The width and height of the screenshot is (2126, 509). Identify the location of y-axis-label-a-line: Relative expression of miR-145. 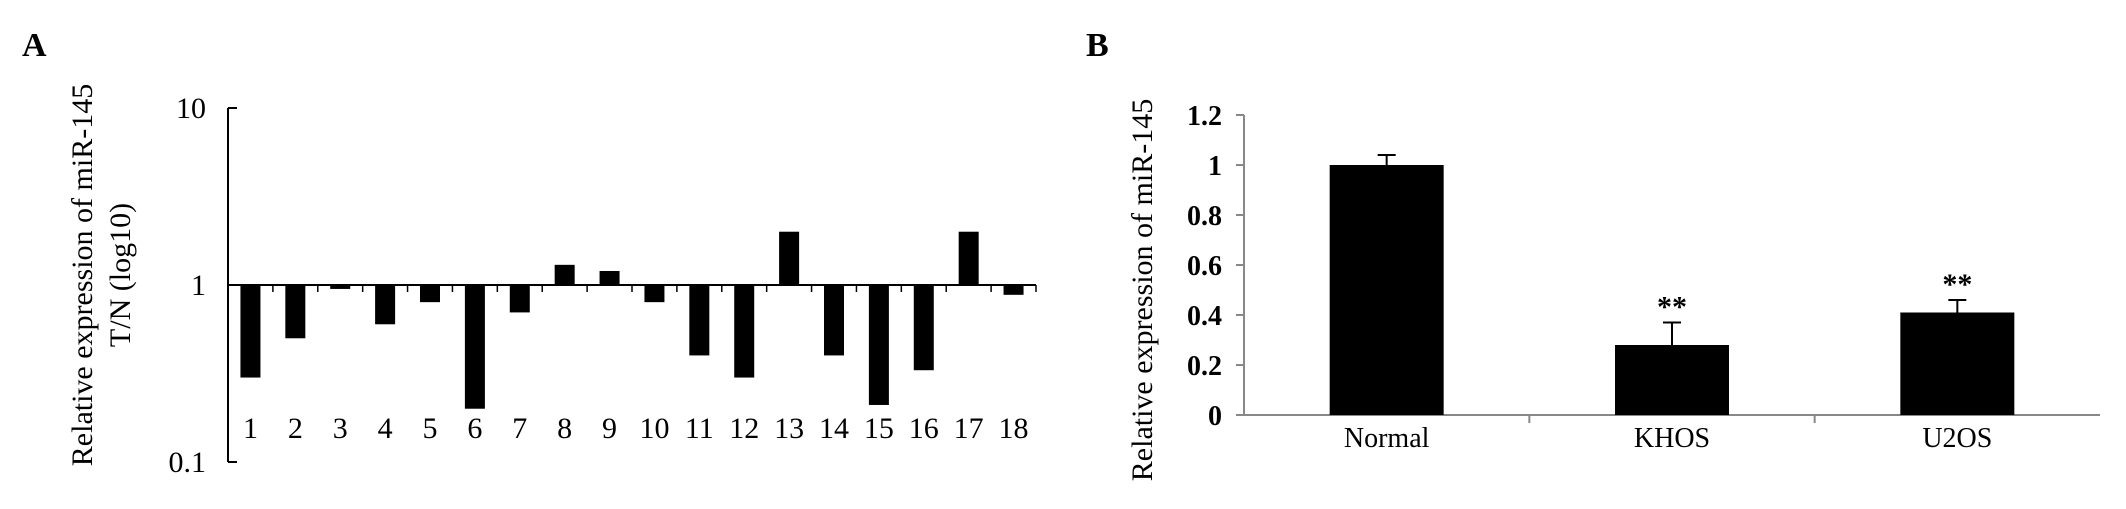
(82, 275).